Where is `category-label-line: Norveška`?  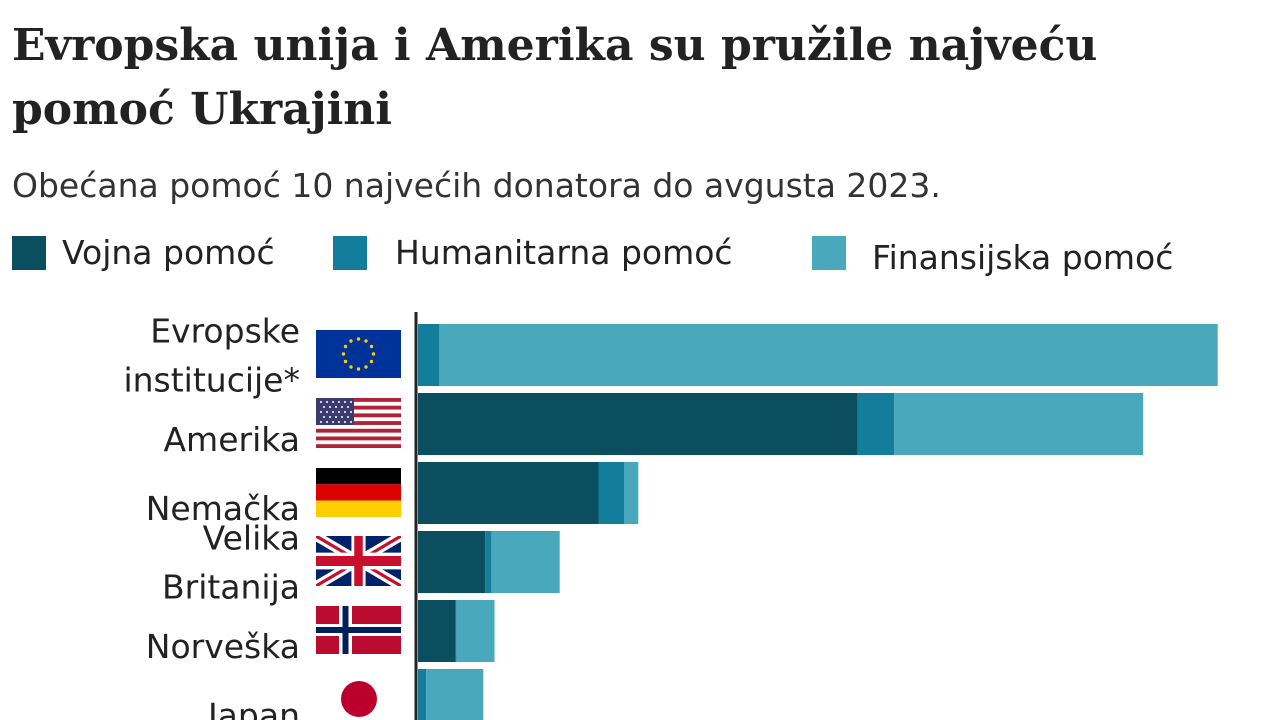 category-label-line: Norveška is located at coordinates (223, 646).